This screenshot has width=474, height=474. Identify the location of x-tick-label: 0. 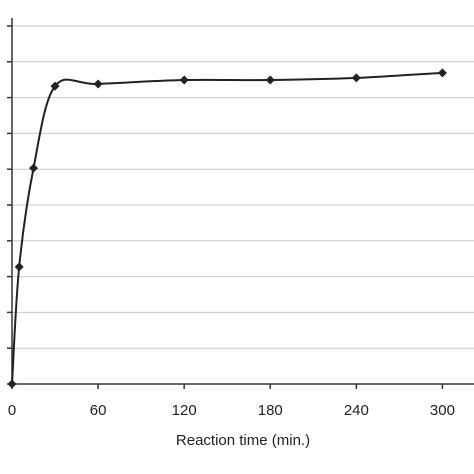
(12, 410).